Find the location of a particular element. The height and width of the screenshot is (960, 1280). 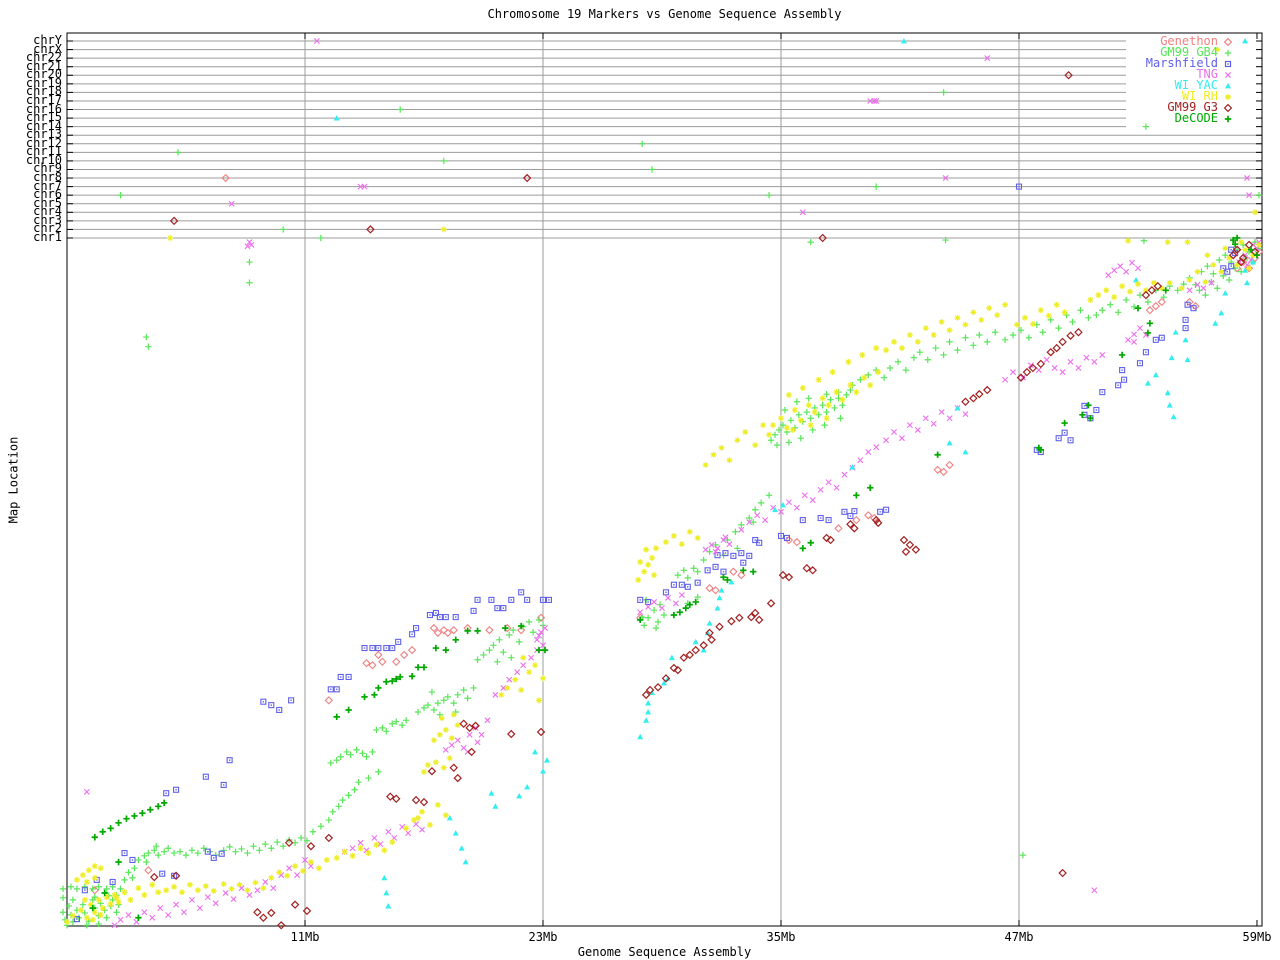

y-axis-label-chr13: chr13 is located at coordinates (43, 134).